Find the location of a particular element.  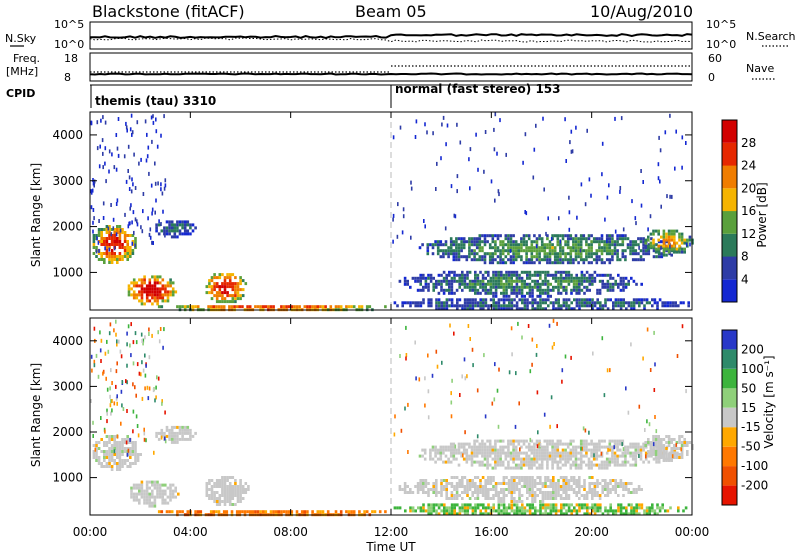

freq-trace is located at coordinates (391, 74).